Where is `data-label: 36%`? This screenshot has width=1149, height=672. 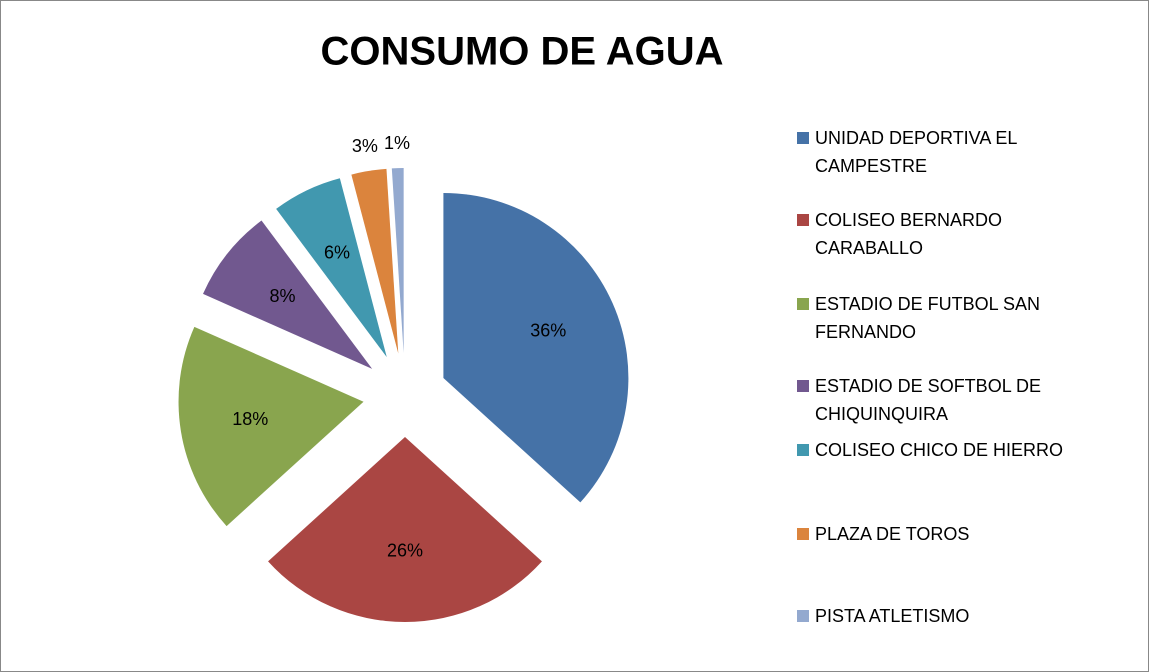
data-label: 36% is located at coordinates (548, 330).